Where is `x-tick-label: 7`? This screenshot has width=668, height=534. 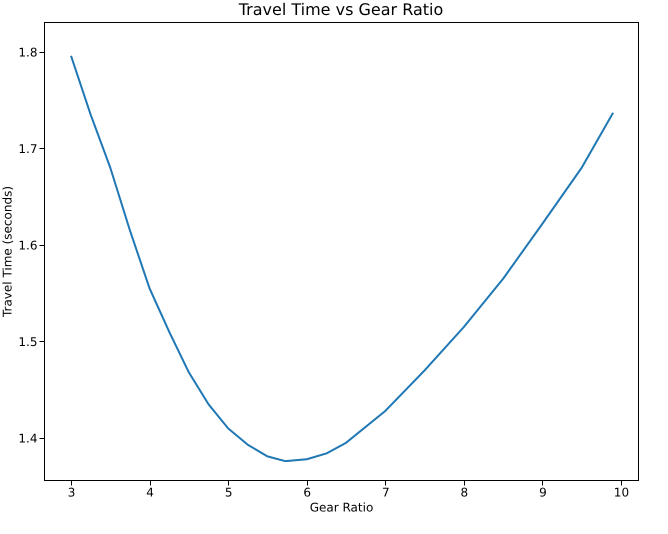 x-tick-label: 7 is located at coordinates (386, 493).